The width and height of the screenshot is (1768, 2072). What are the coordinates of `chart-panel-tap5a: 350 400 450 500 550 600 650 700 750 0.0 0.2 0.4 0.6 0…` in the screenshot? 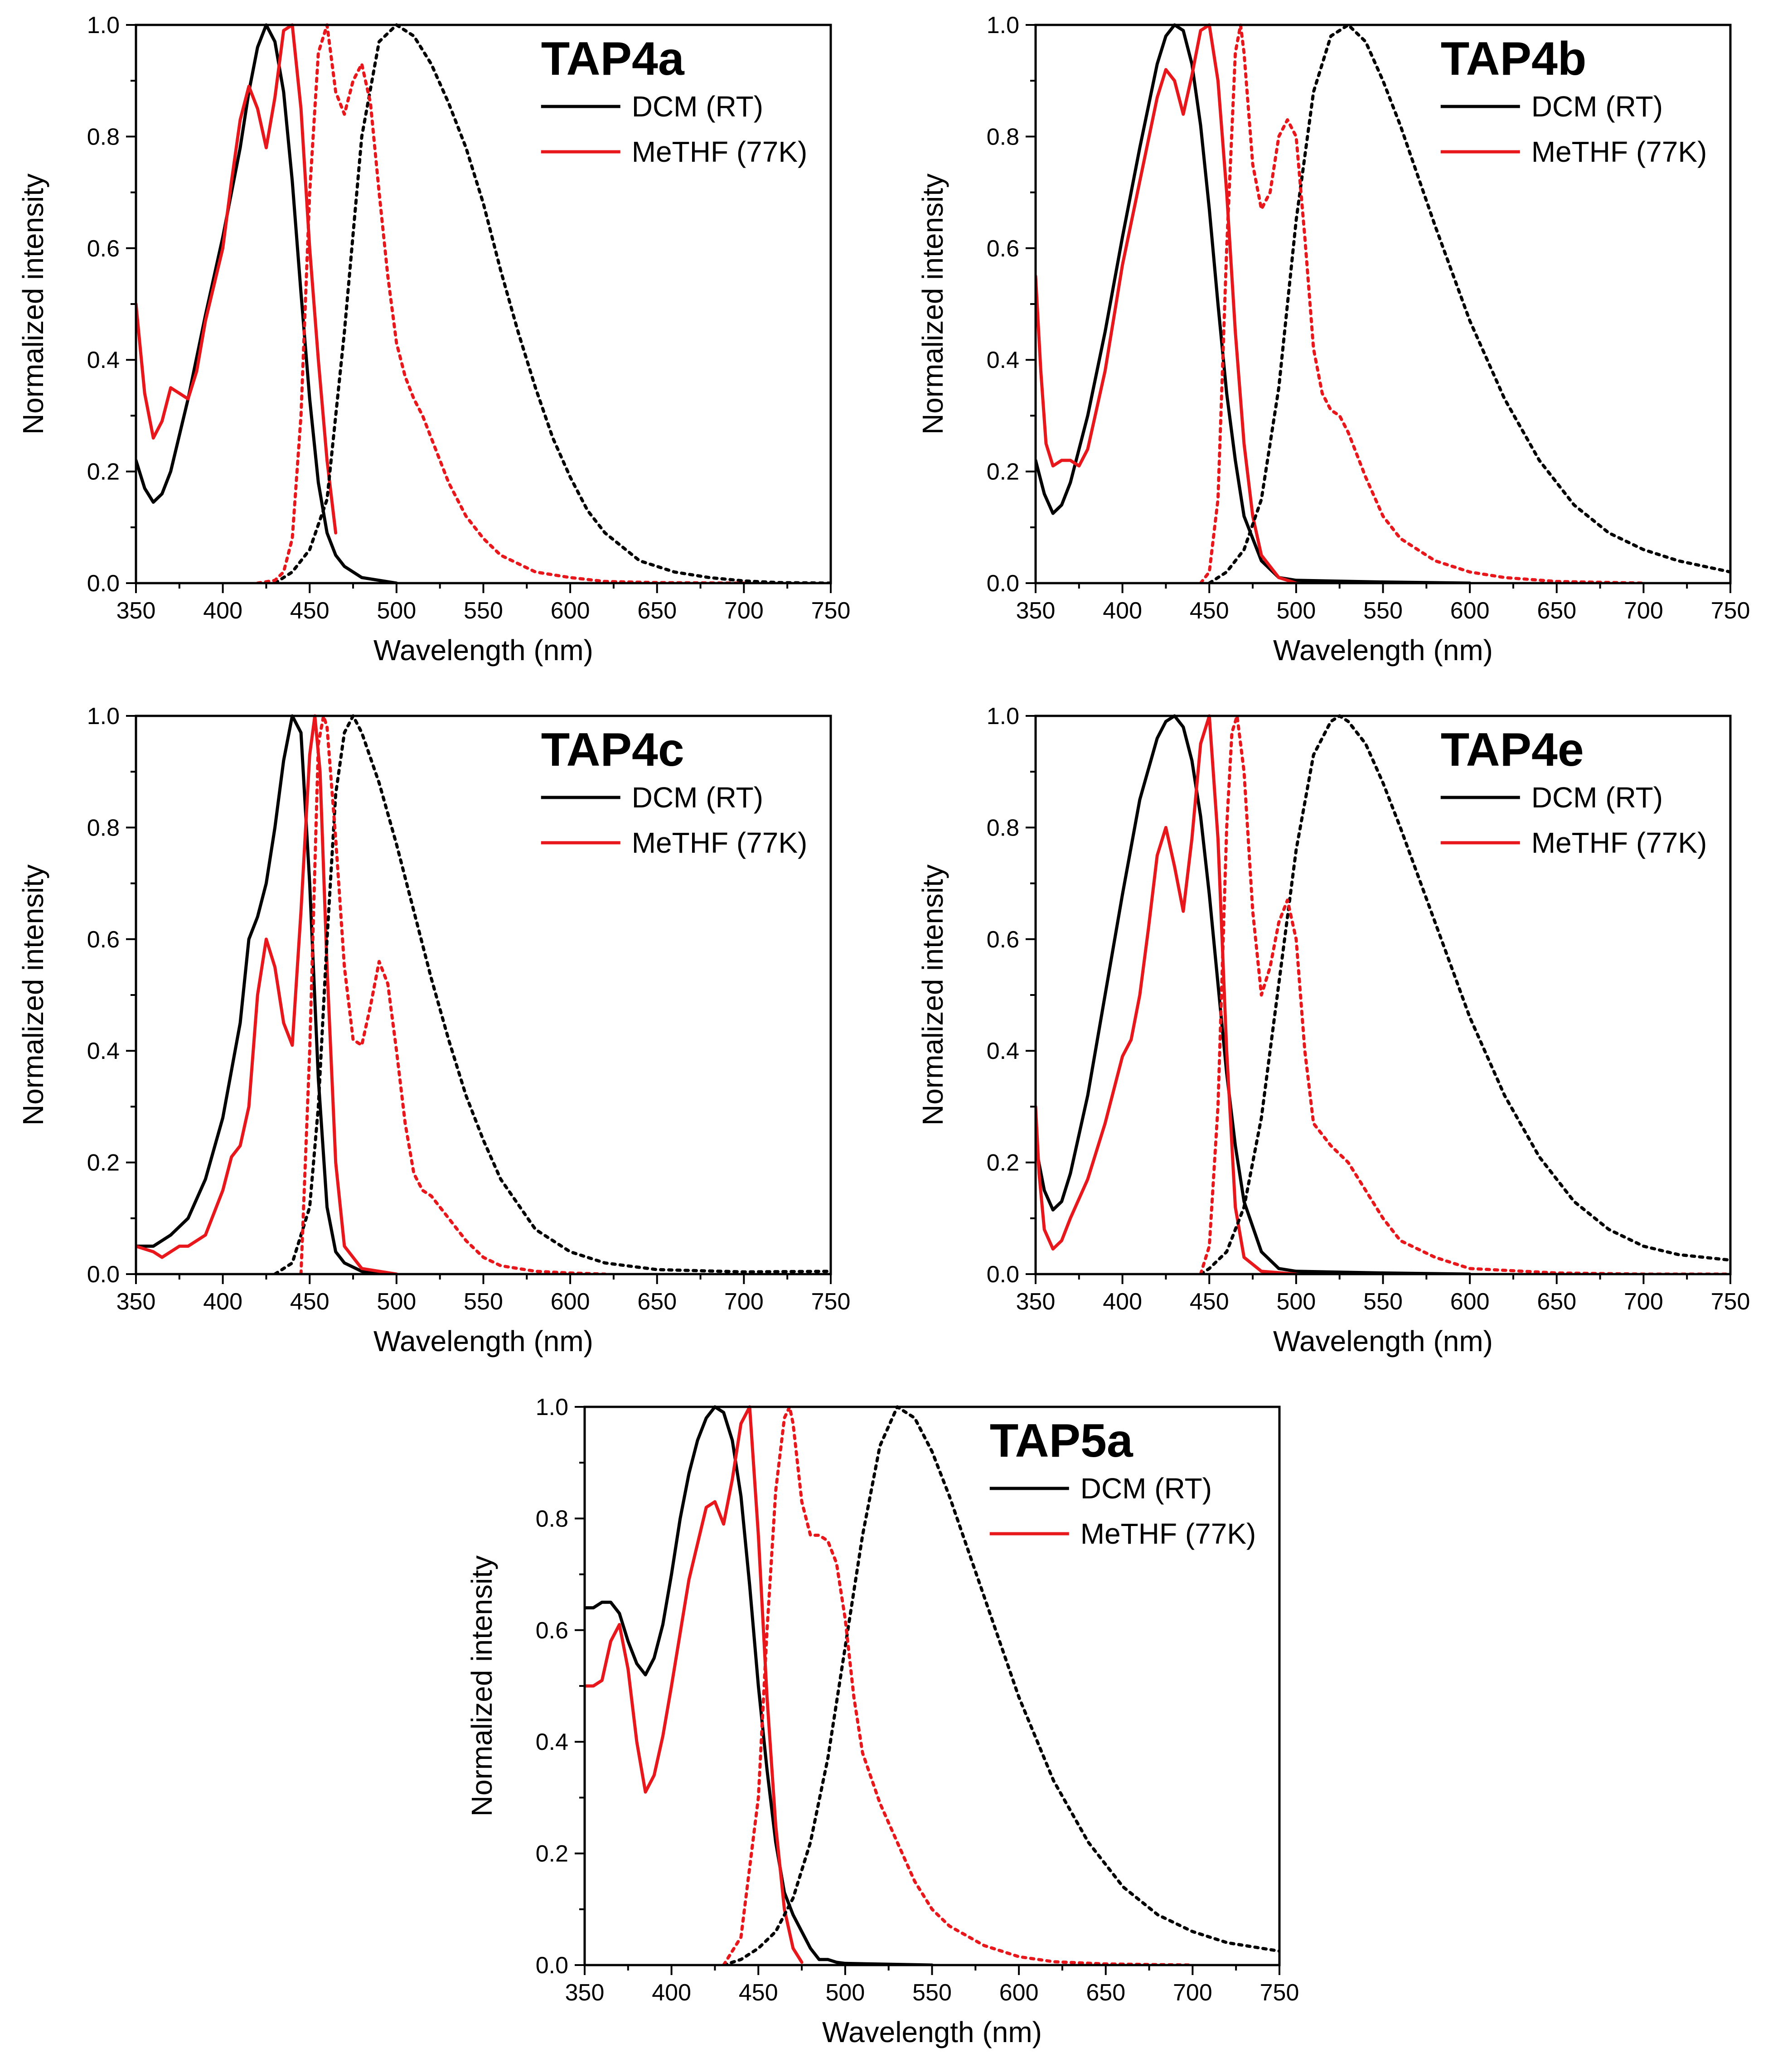 It's located at (882, 1721).